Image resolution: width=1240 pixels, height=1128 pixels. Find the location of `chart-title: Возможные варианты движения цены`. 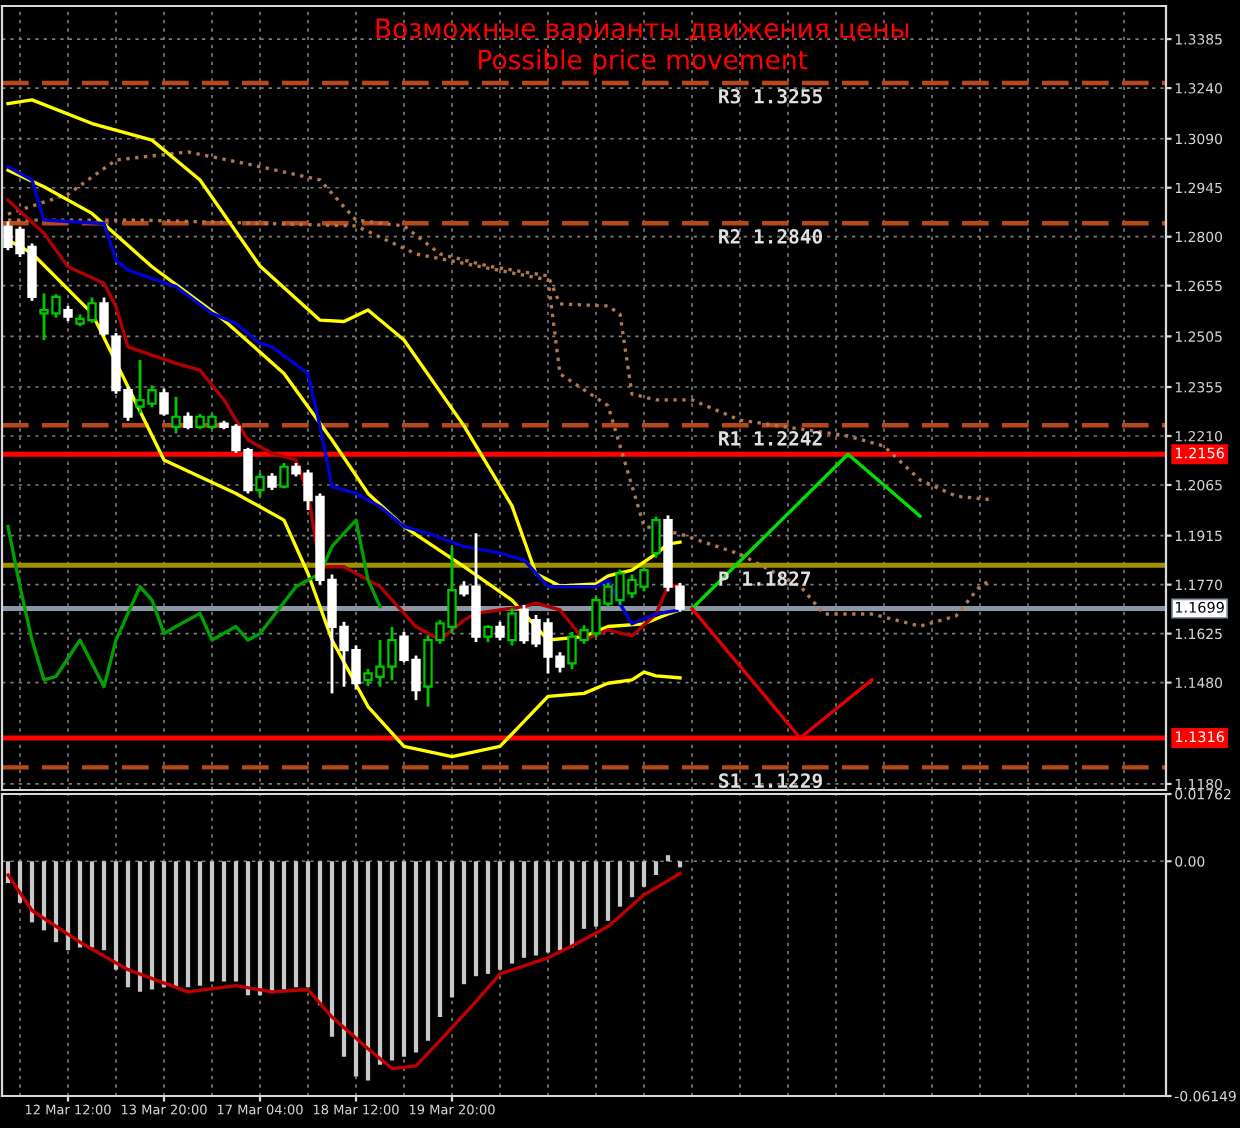

chart-title: Возможные варианты движения цены is located at coordinates (642, 31).